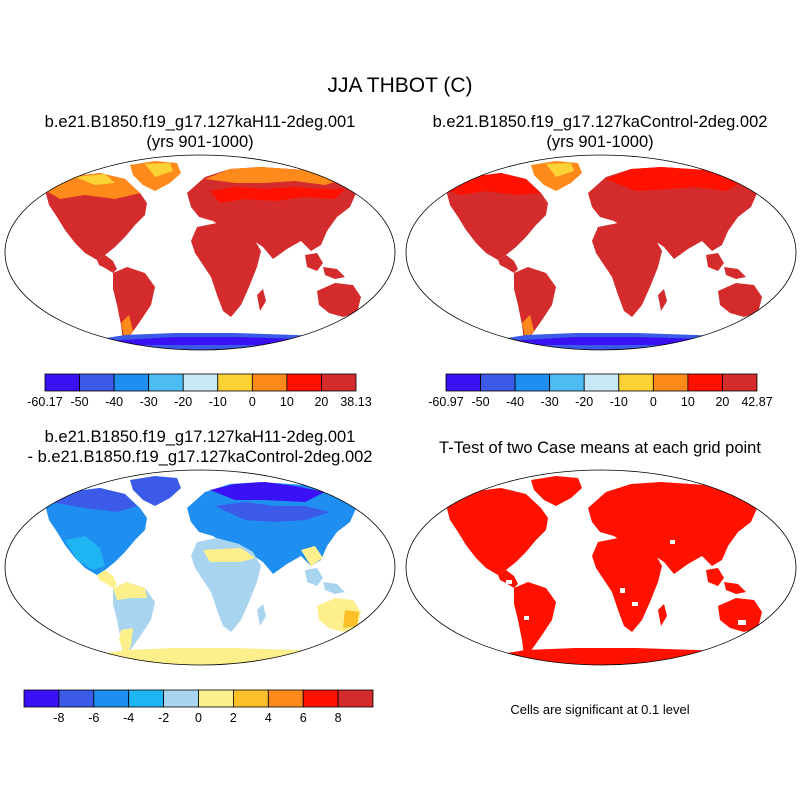 This screenshot has width=800, height=800. Describe the element at coordinates (128, 718) in the screenshot. I see `colorbar-tick-label: -4` at that location.